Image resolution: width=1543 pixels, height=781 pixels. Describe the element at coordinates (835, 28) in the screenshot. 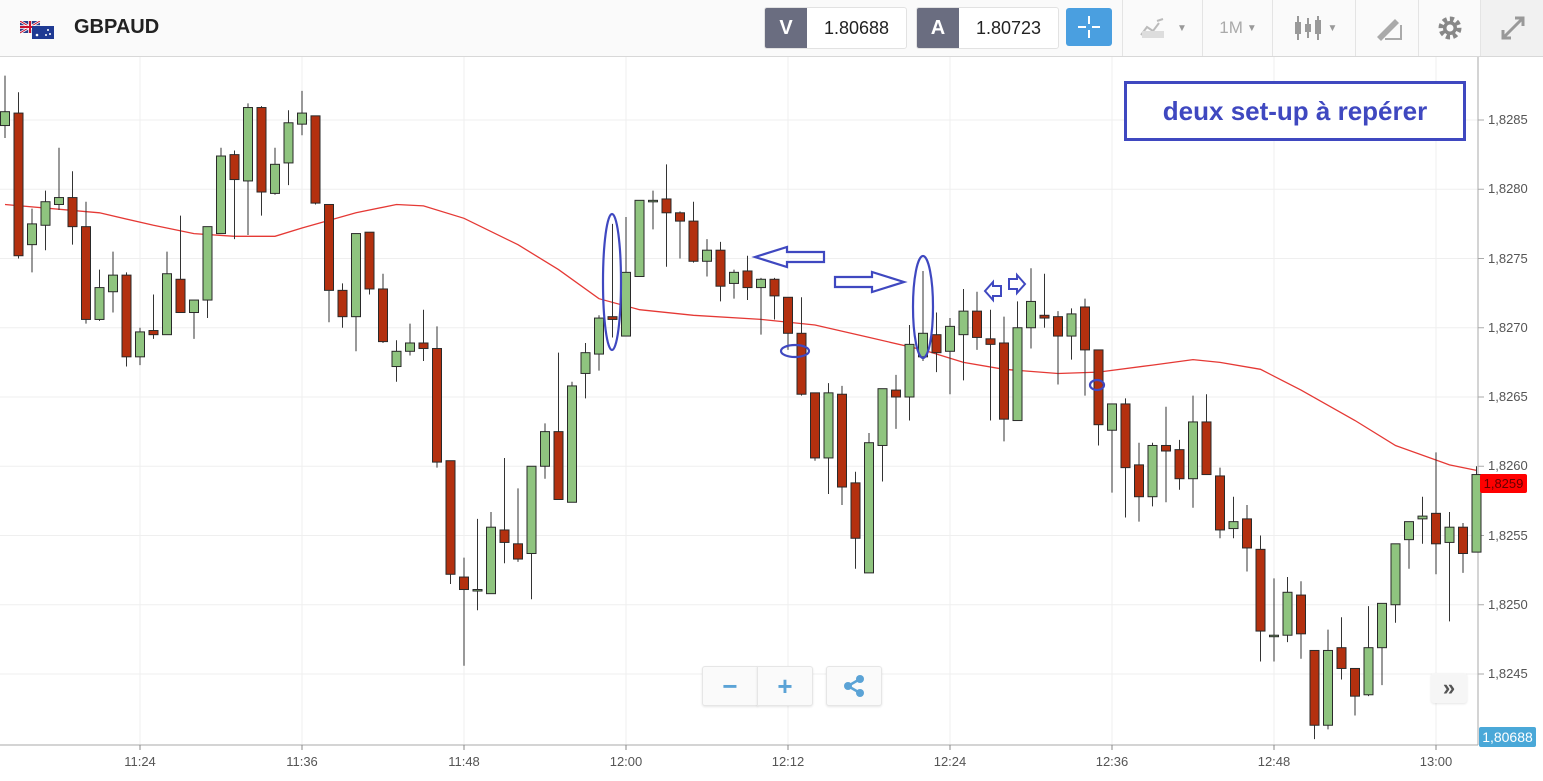

I see `sell-price-button: V 1.80688` at that location.